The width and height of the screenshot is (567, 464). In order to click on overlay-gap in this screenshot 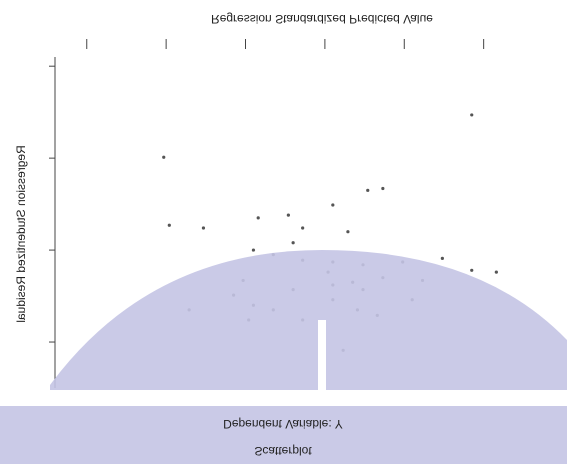, I will do `click(322, 355)`.